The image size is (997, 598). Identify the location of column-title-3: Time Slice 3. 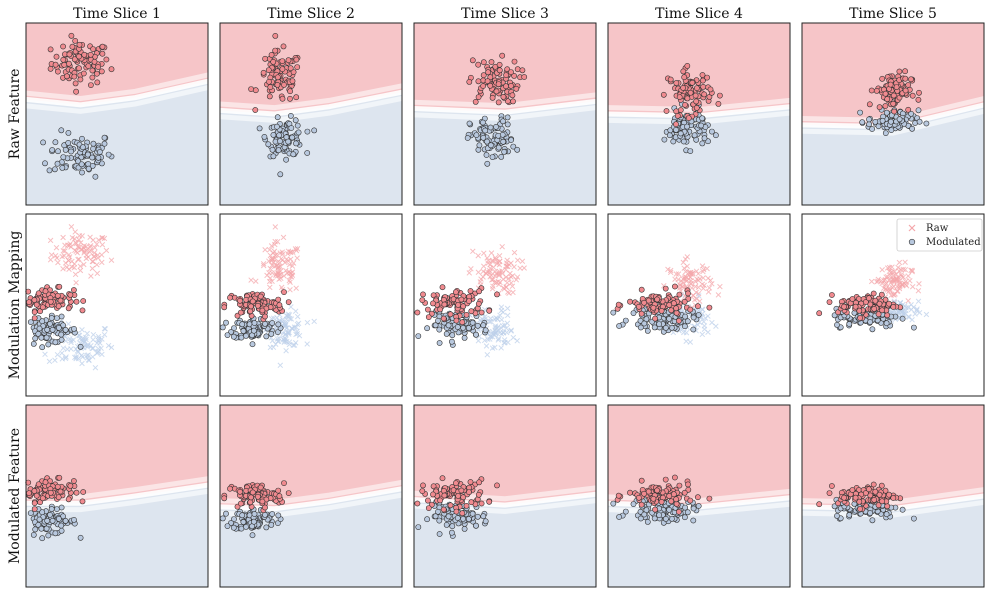
(505, 14).